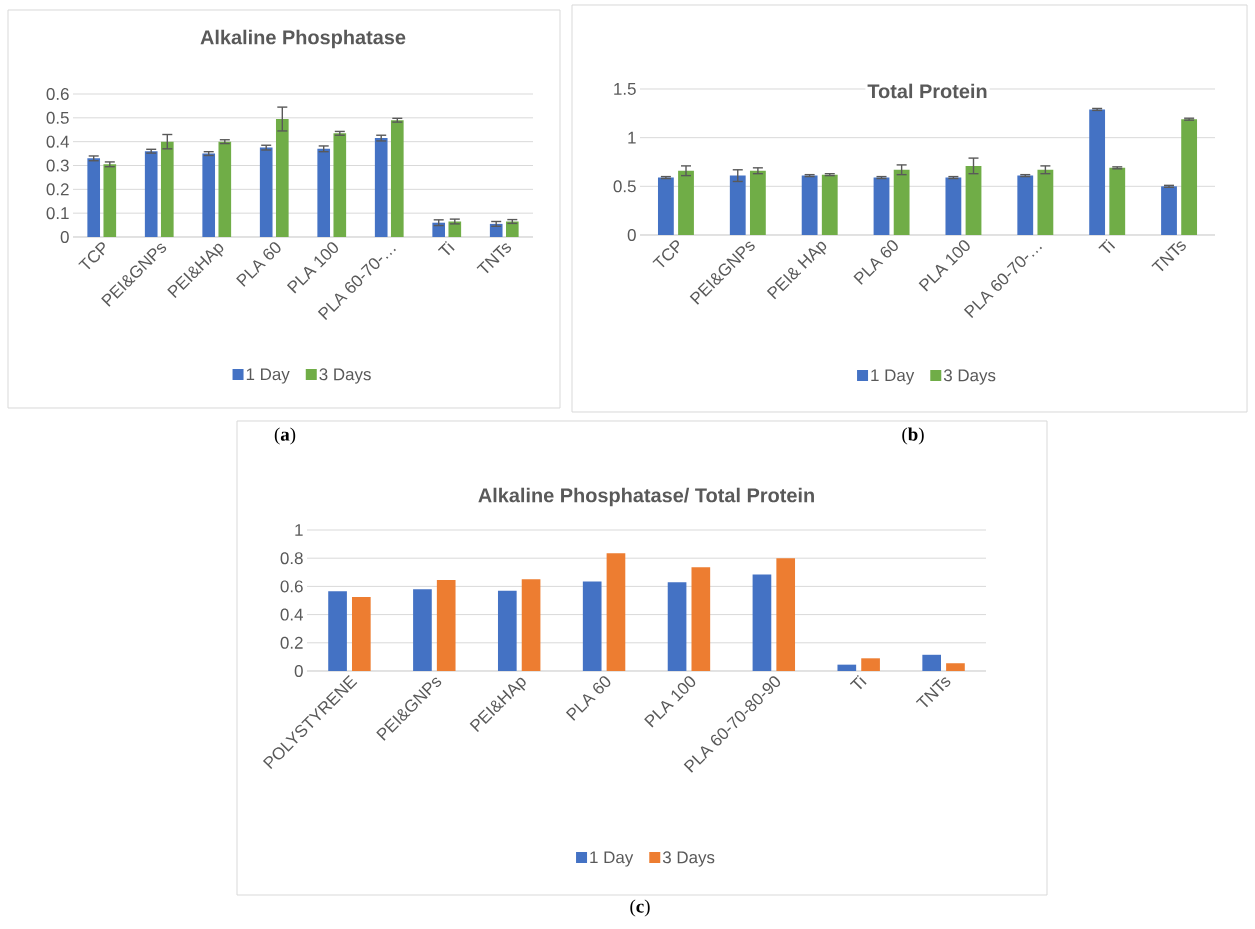 The image size is (1255, 929). Describe the element at coordinates (291, 558) in the screenshot. I see `y-tick-label: 0.8` at that location.